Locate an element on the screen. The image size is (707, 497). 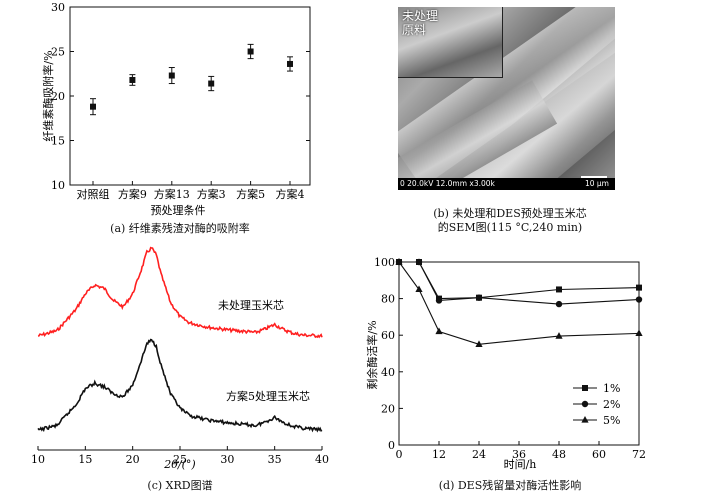
x-tick-label: 0 is located at coordinates (399, 454).